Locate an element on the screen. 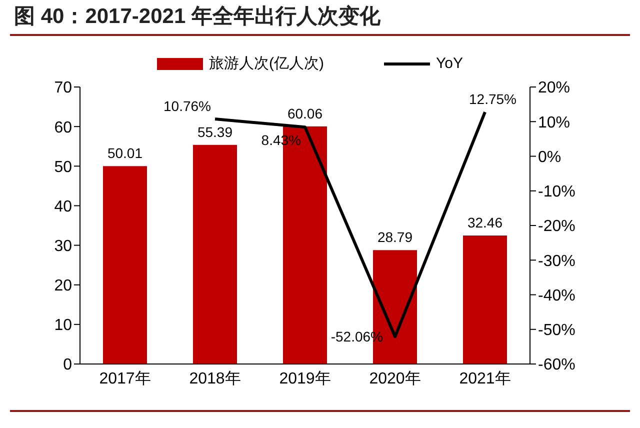  data-label: 60.06 is located at coordinates (305, 113).